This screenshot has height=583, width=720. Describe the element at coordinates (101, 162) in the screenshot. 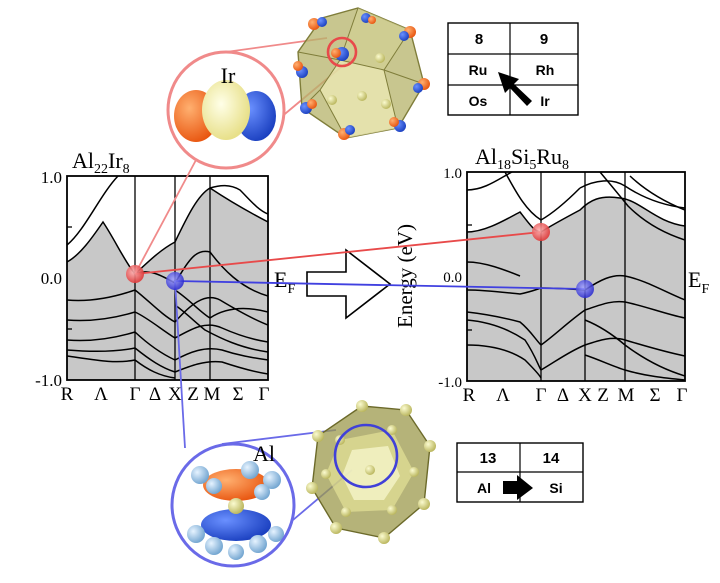

I see `left-panel-title: Al22Ir8` at that location.